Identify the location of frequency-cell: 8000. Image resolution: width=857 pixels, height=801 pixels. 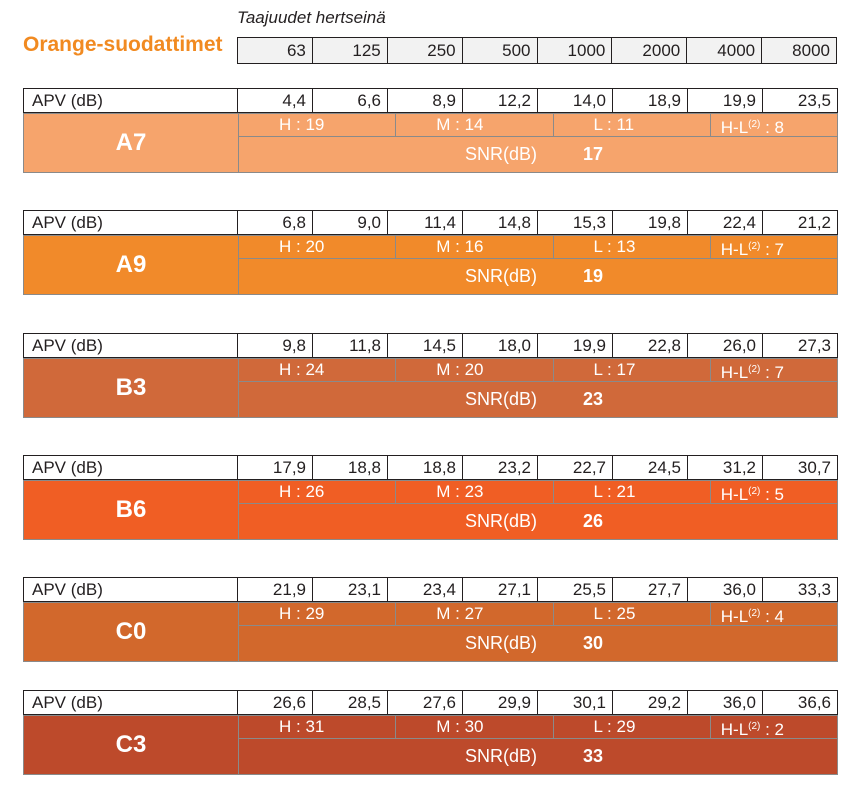
(799, 50).